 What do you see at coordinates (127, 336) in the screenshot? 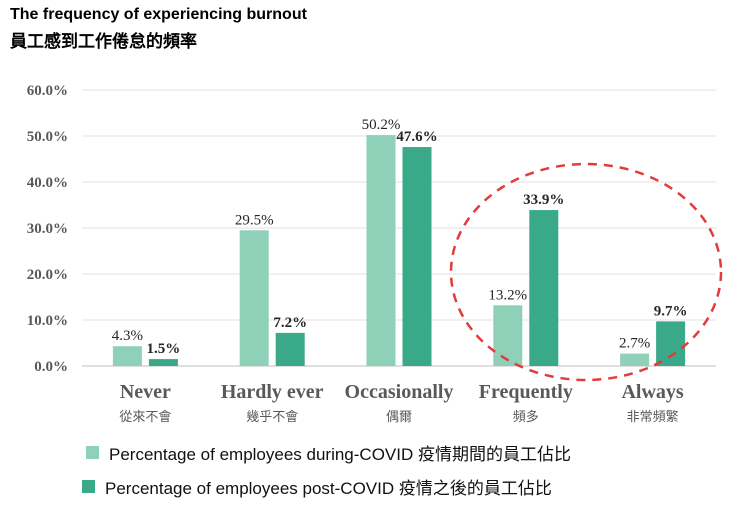
I see `data-label: 4.3%` at bounding box center [127, 336].